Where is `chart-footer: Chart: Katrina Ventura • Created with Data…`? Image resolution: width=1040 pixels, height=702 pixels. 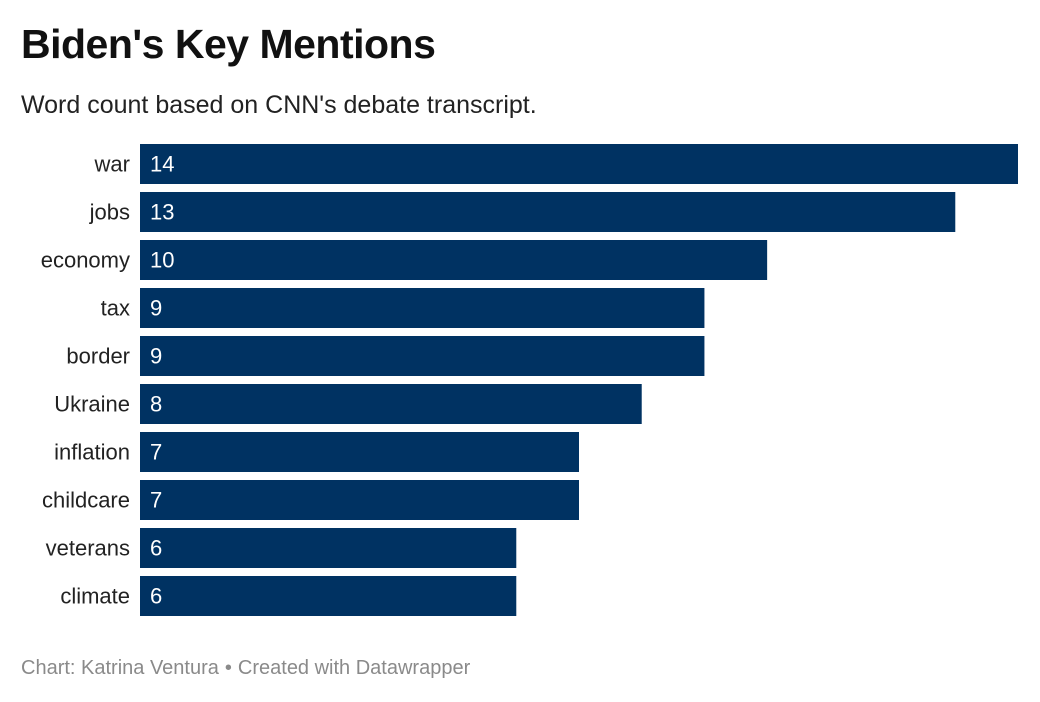
chart-footer: Chart: Katrina Ventura • Created with Data… is located at coordinates (245, 668).